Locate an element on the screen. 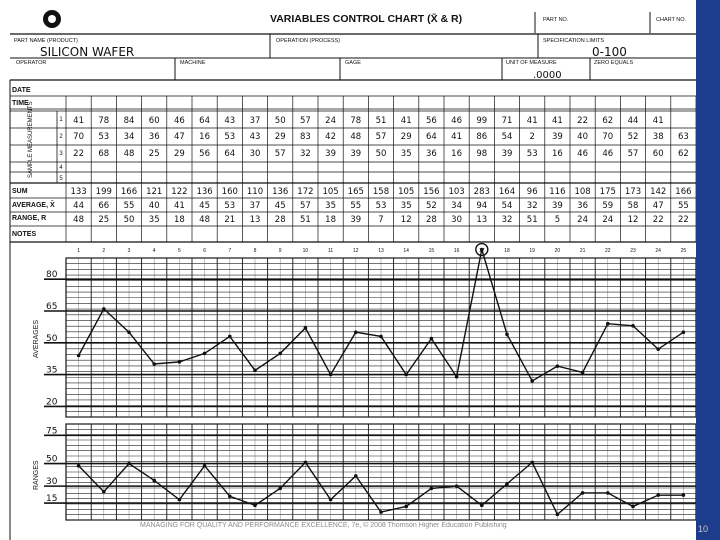 The width and height of the screenshot is (720, 540). table-cell-m3: 30 is located at coordinates (255, 154).